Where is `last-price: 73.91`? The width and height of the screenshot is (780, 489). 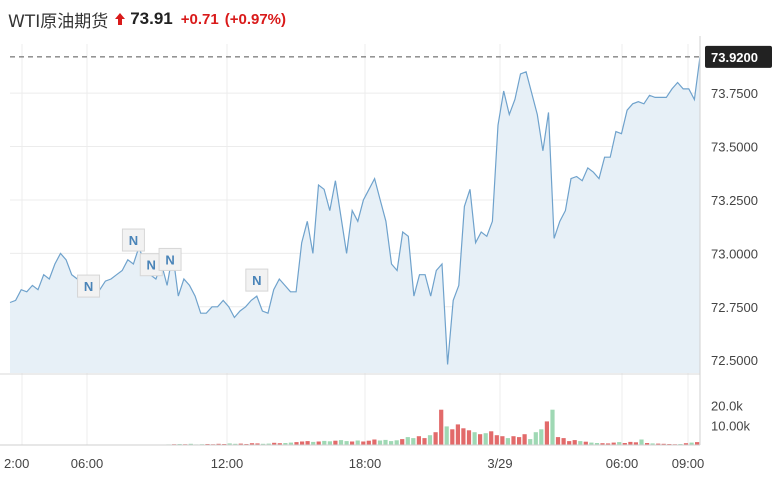
last-price: 73.91 is located at coordinates (151, 18).